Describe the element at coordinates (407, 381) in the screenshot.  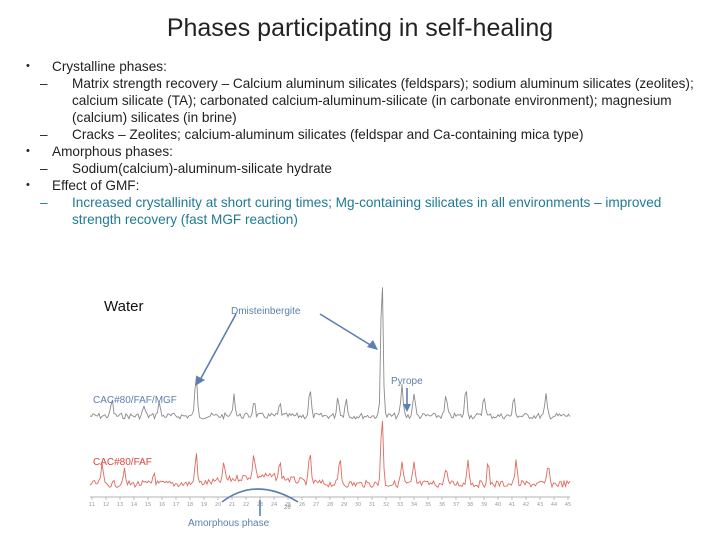
I see `label-pyrope: Pyrope` at that location.